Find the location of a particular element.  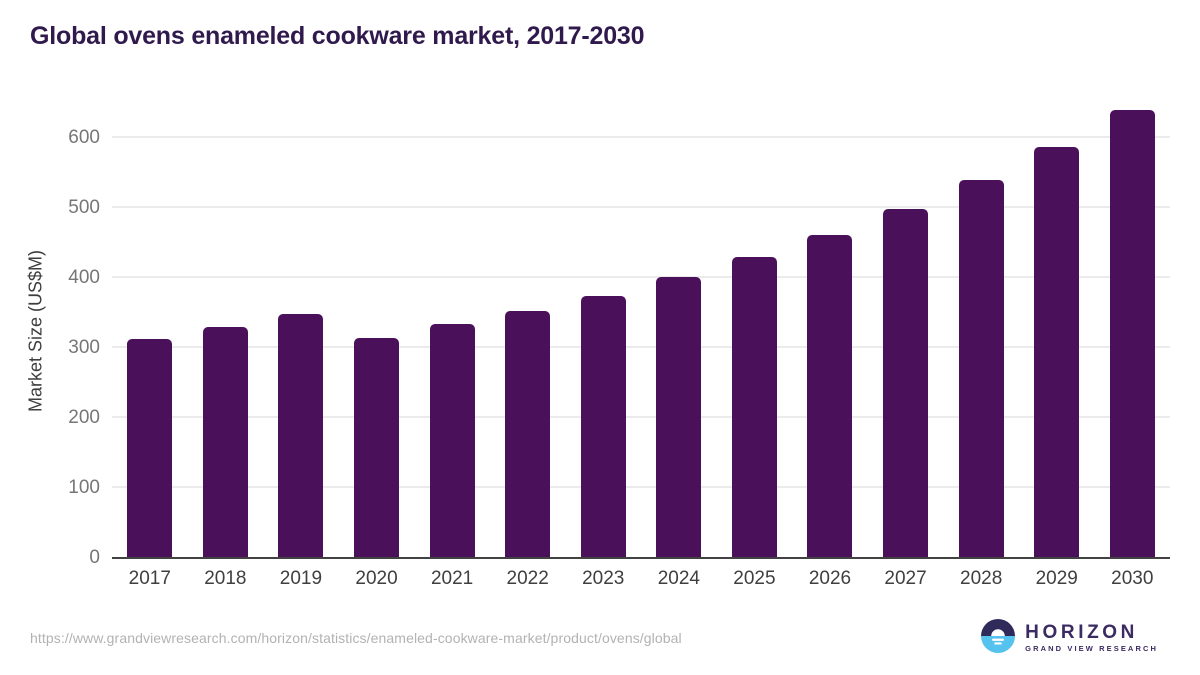

x-tick-label: 2020 is located at coordinates (376, 578).